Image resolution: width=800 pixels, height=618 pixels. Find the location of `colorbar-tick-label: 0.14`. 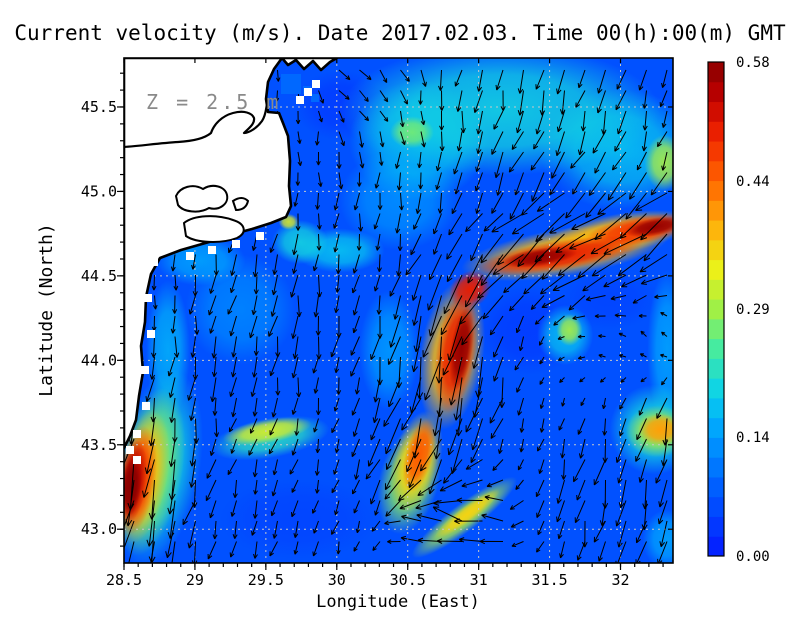

colorbar-tick-label: 0.14 is located at coordinates (753, 438).